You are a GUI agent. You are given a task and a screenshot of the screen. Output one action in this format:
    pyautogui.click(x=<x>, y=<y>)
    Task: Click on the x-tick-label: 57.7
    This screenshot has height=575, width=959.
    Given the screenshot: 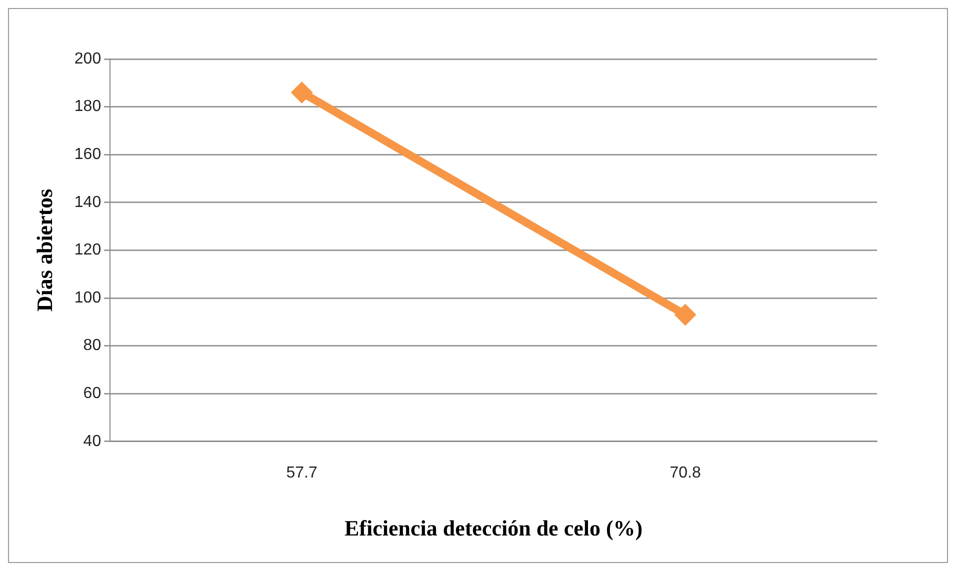 What is the action you would take?
    pyautogui.click(x=302, y=473)
    